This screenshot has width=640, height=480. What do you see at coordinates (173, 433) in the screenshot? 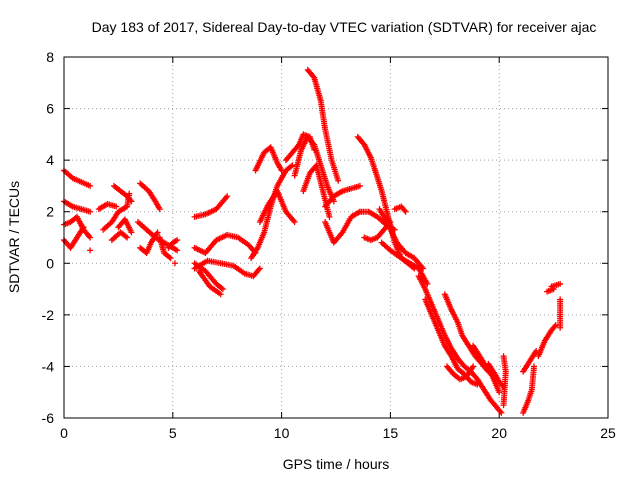
I see `x-tick-label: 5` at bounding box center [173, 433].